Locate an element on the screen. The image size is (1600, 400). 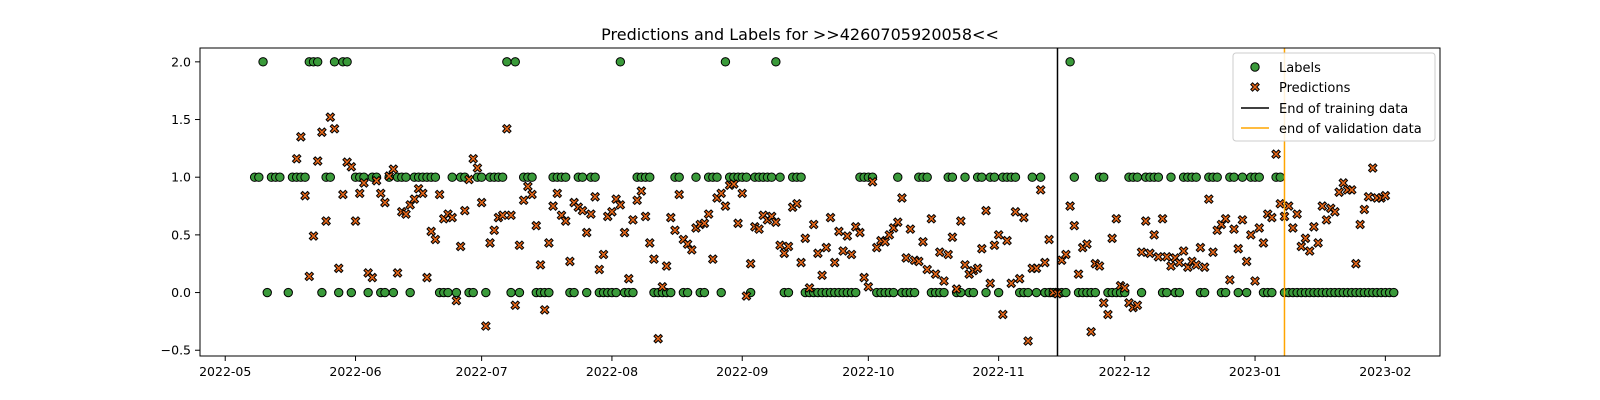
x-tick-label: 2023-02 is located at coordinates (1385, 371).